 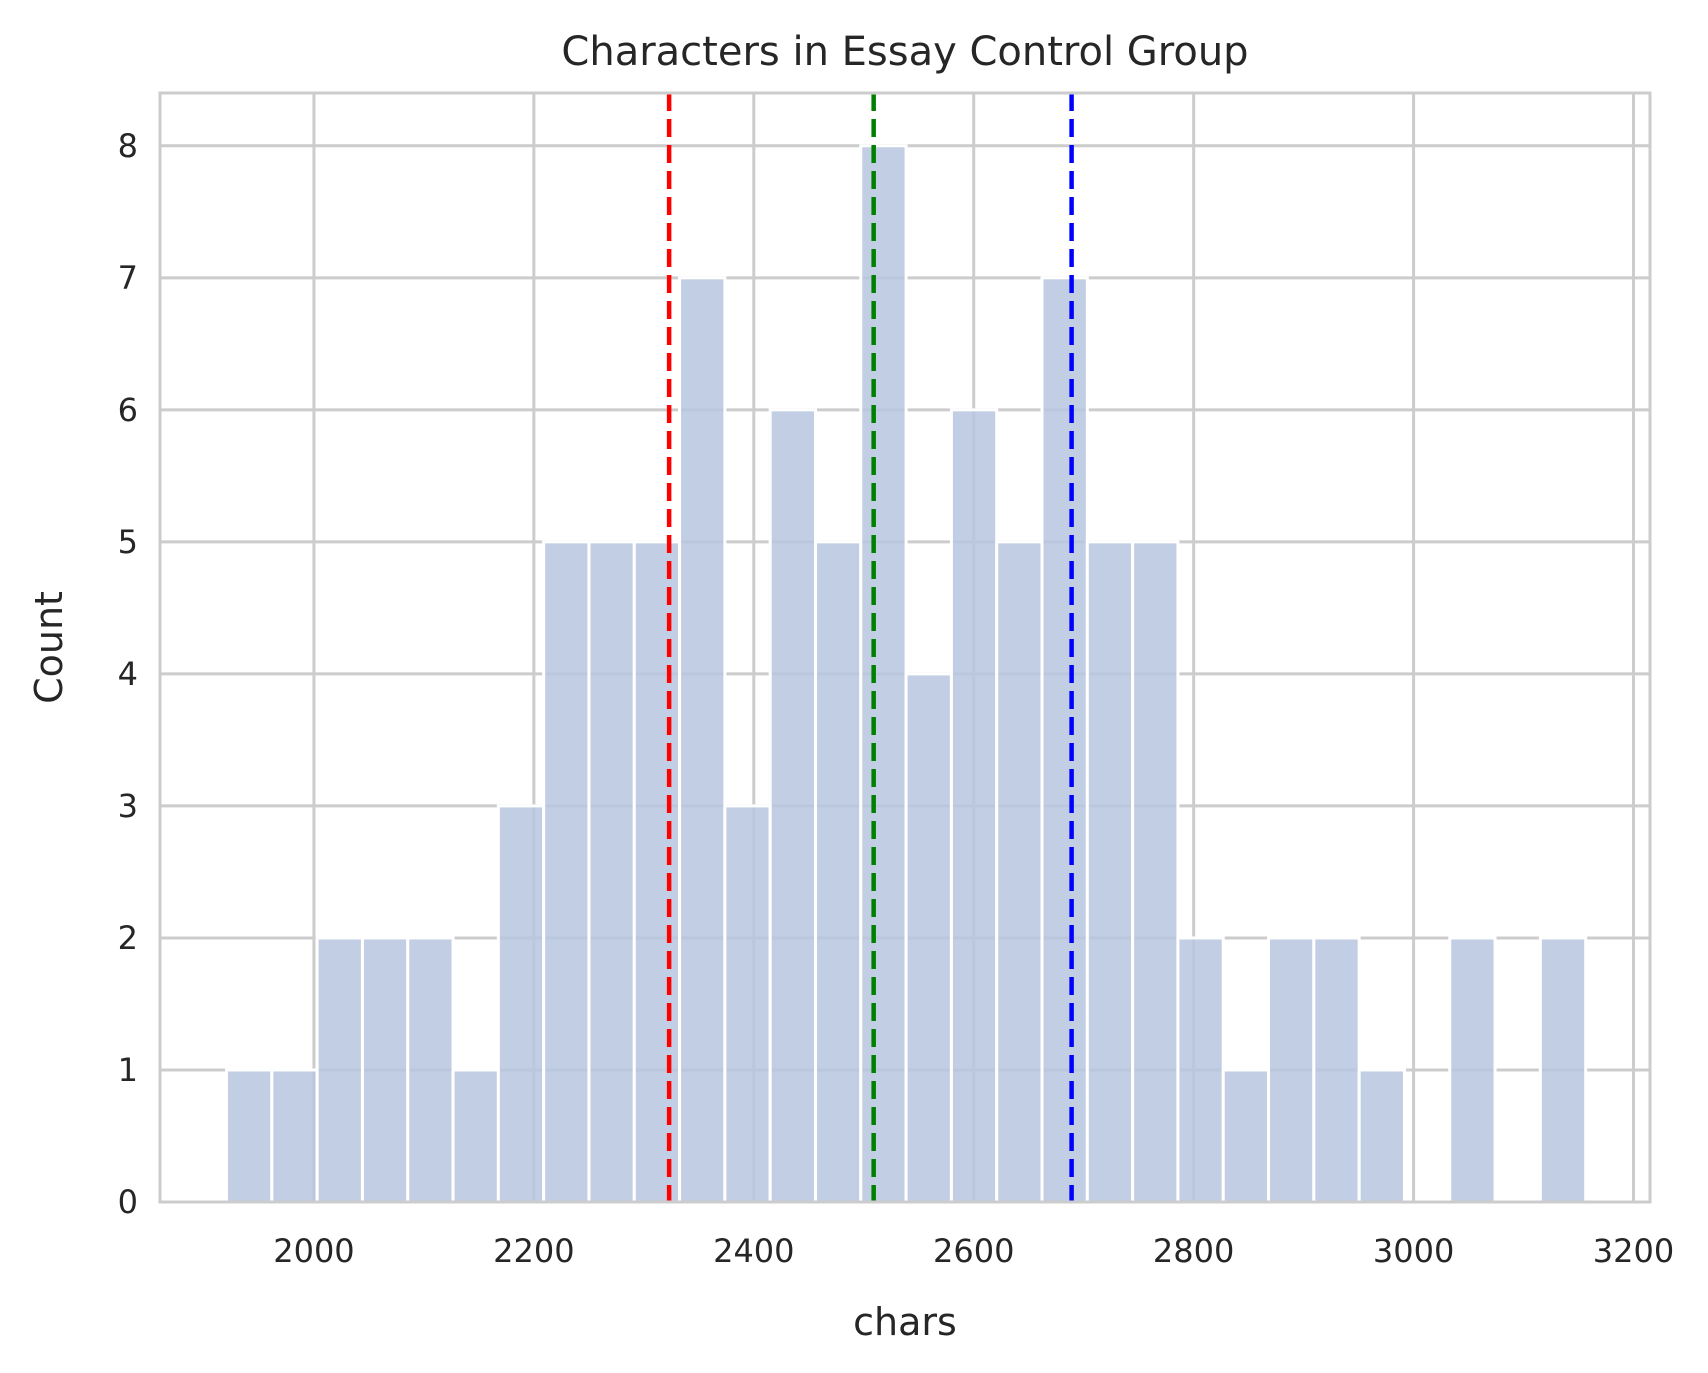 I want to click on y-tick-label: 0, so click(x=128, y=1202).